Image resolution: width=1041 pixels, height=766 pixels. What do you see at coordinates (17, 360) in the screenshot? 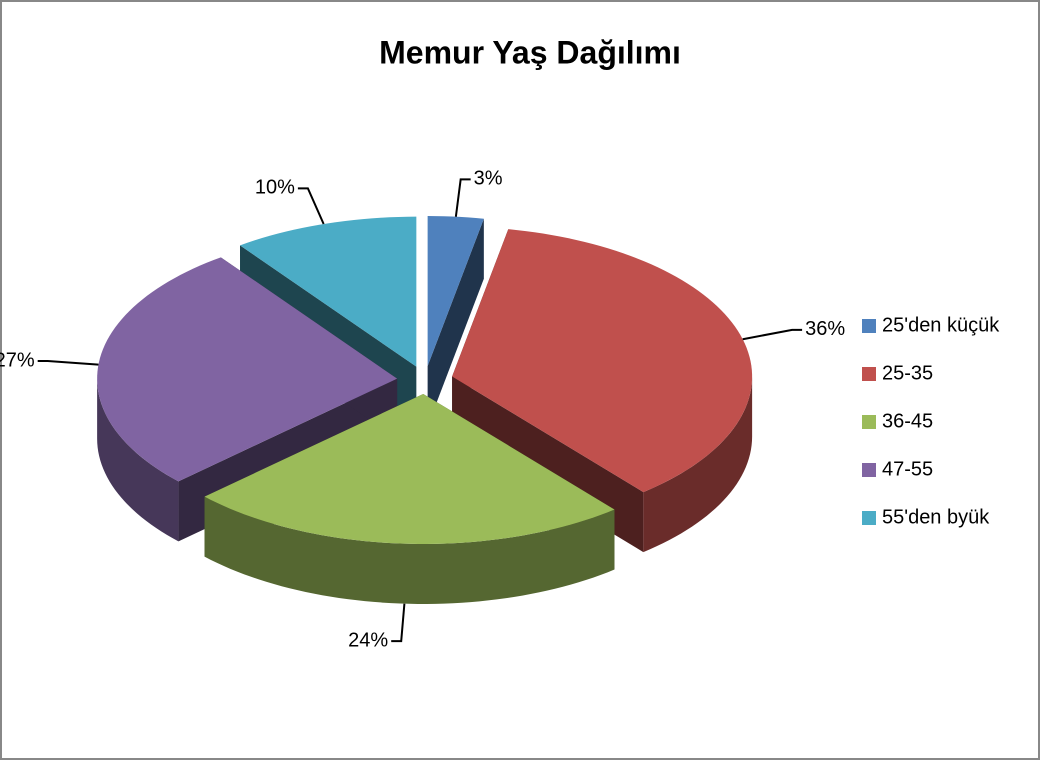
I see `data-label: 27%` at bounding box center [17, 360].